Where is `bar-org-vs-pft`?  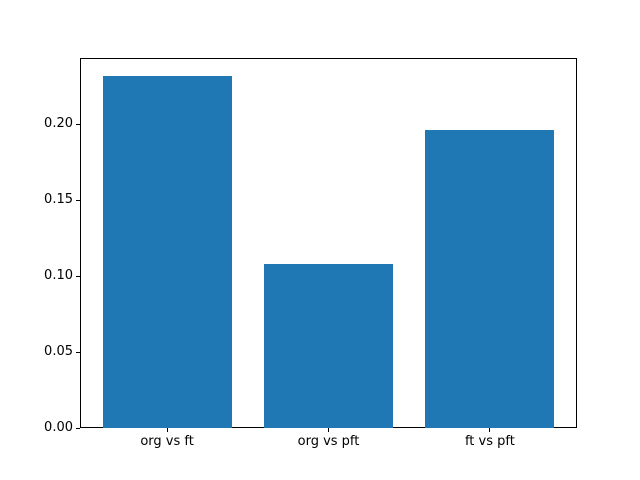 bar-org-vs-pft is located at coordinates (329, 345).